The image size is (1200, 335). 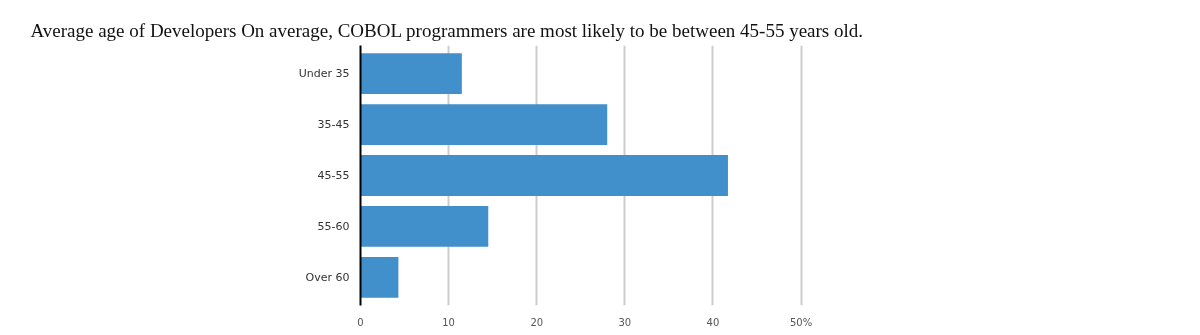 I want to click on x-tick-label: 20, so click(x=537, y=322).